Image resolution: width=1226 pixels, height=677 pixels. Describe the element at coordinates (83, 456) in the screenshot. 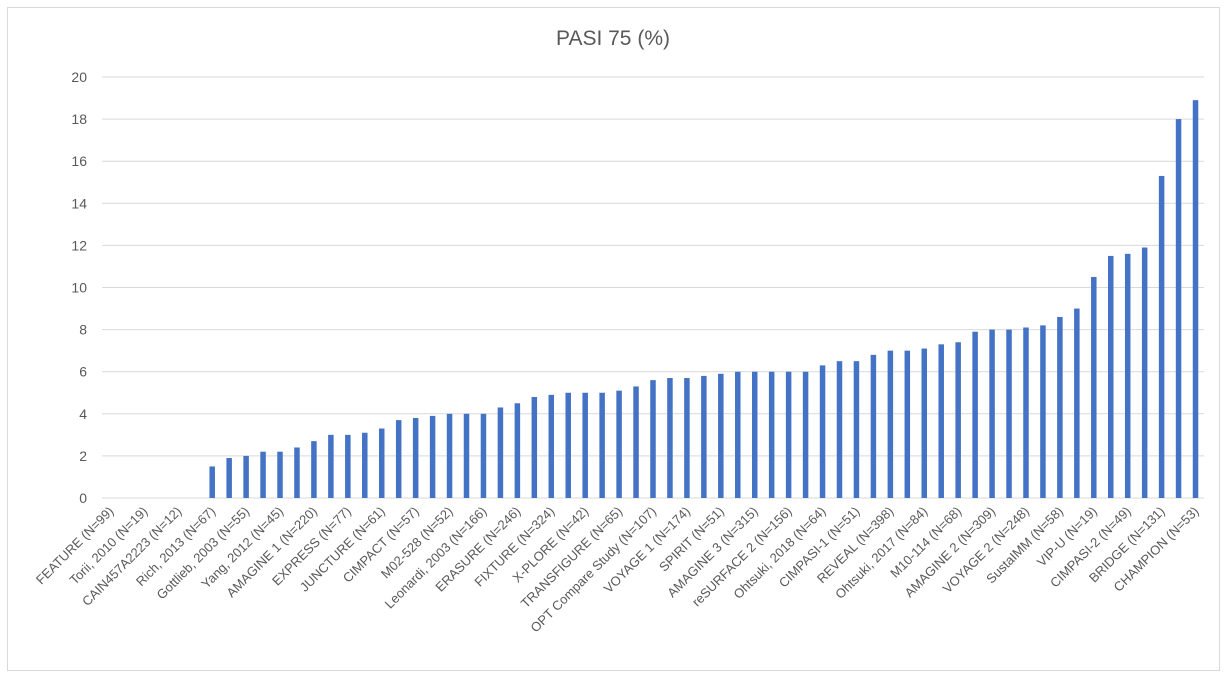

I see `y-tick-label: 2` at that location.